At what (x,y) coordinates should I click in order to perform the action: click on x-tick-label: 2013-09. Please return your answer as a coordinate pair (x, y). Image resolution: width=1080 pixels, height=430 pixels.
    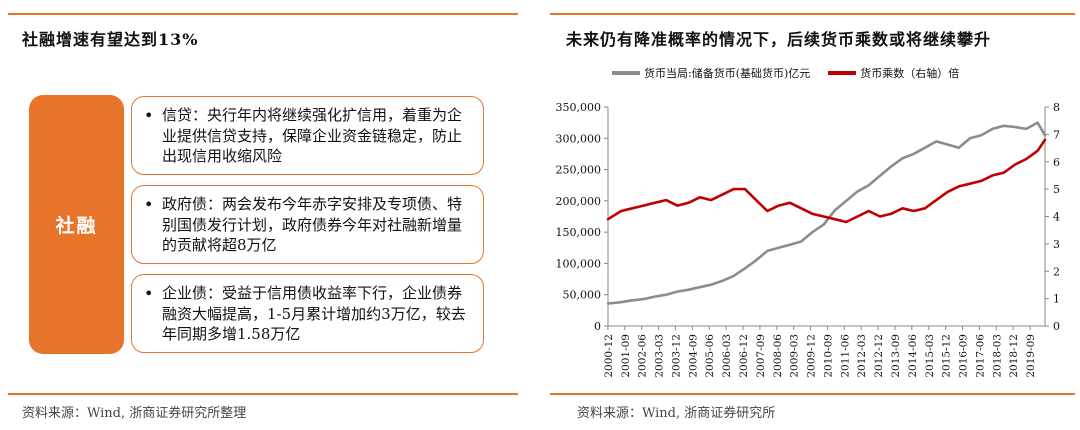
    Looking at the image, I should click on (896, 356).